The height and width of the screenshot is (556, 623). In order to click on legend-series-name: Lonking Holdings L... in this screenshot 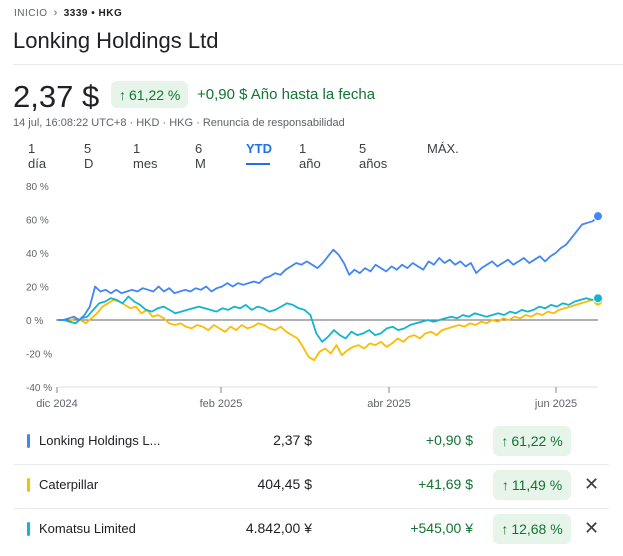, I will do `click(100, 440)`.